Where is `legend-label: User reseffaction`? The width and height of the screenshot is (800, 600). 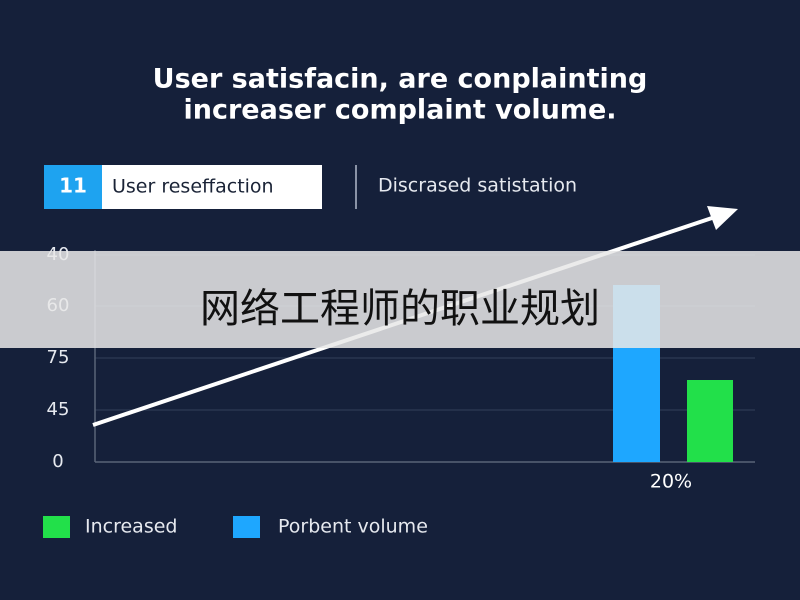
legend-label: User reseffaction is located at coordinates (193, 187).